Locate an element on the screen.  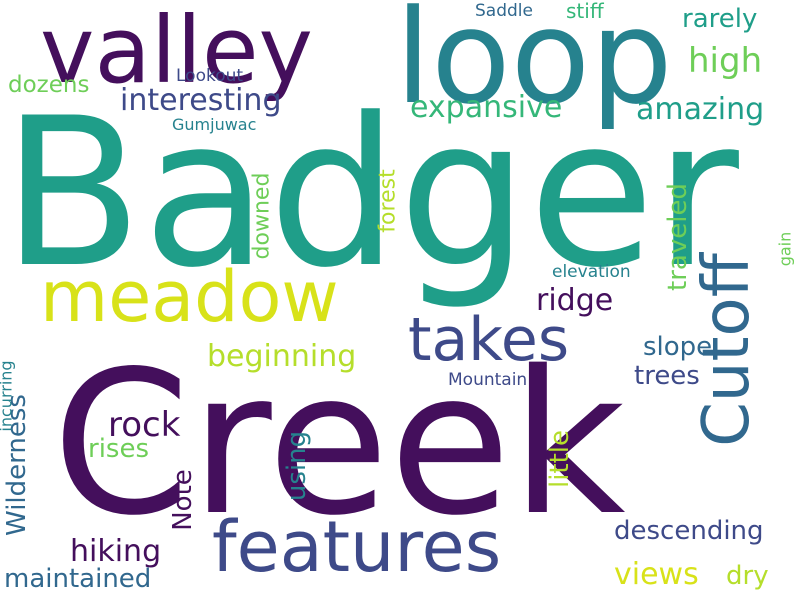
word-saddle: Saddle is located at coordinates (504, 11).